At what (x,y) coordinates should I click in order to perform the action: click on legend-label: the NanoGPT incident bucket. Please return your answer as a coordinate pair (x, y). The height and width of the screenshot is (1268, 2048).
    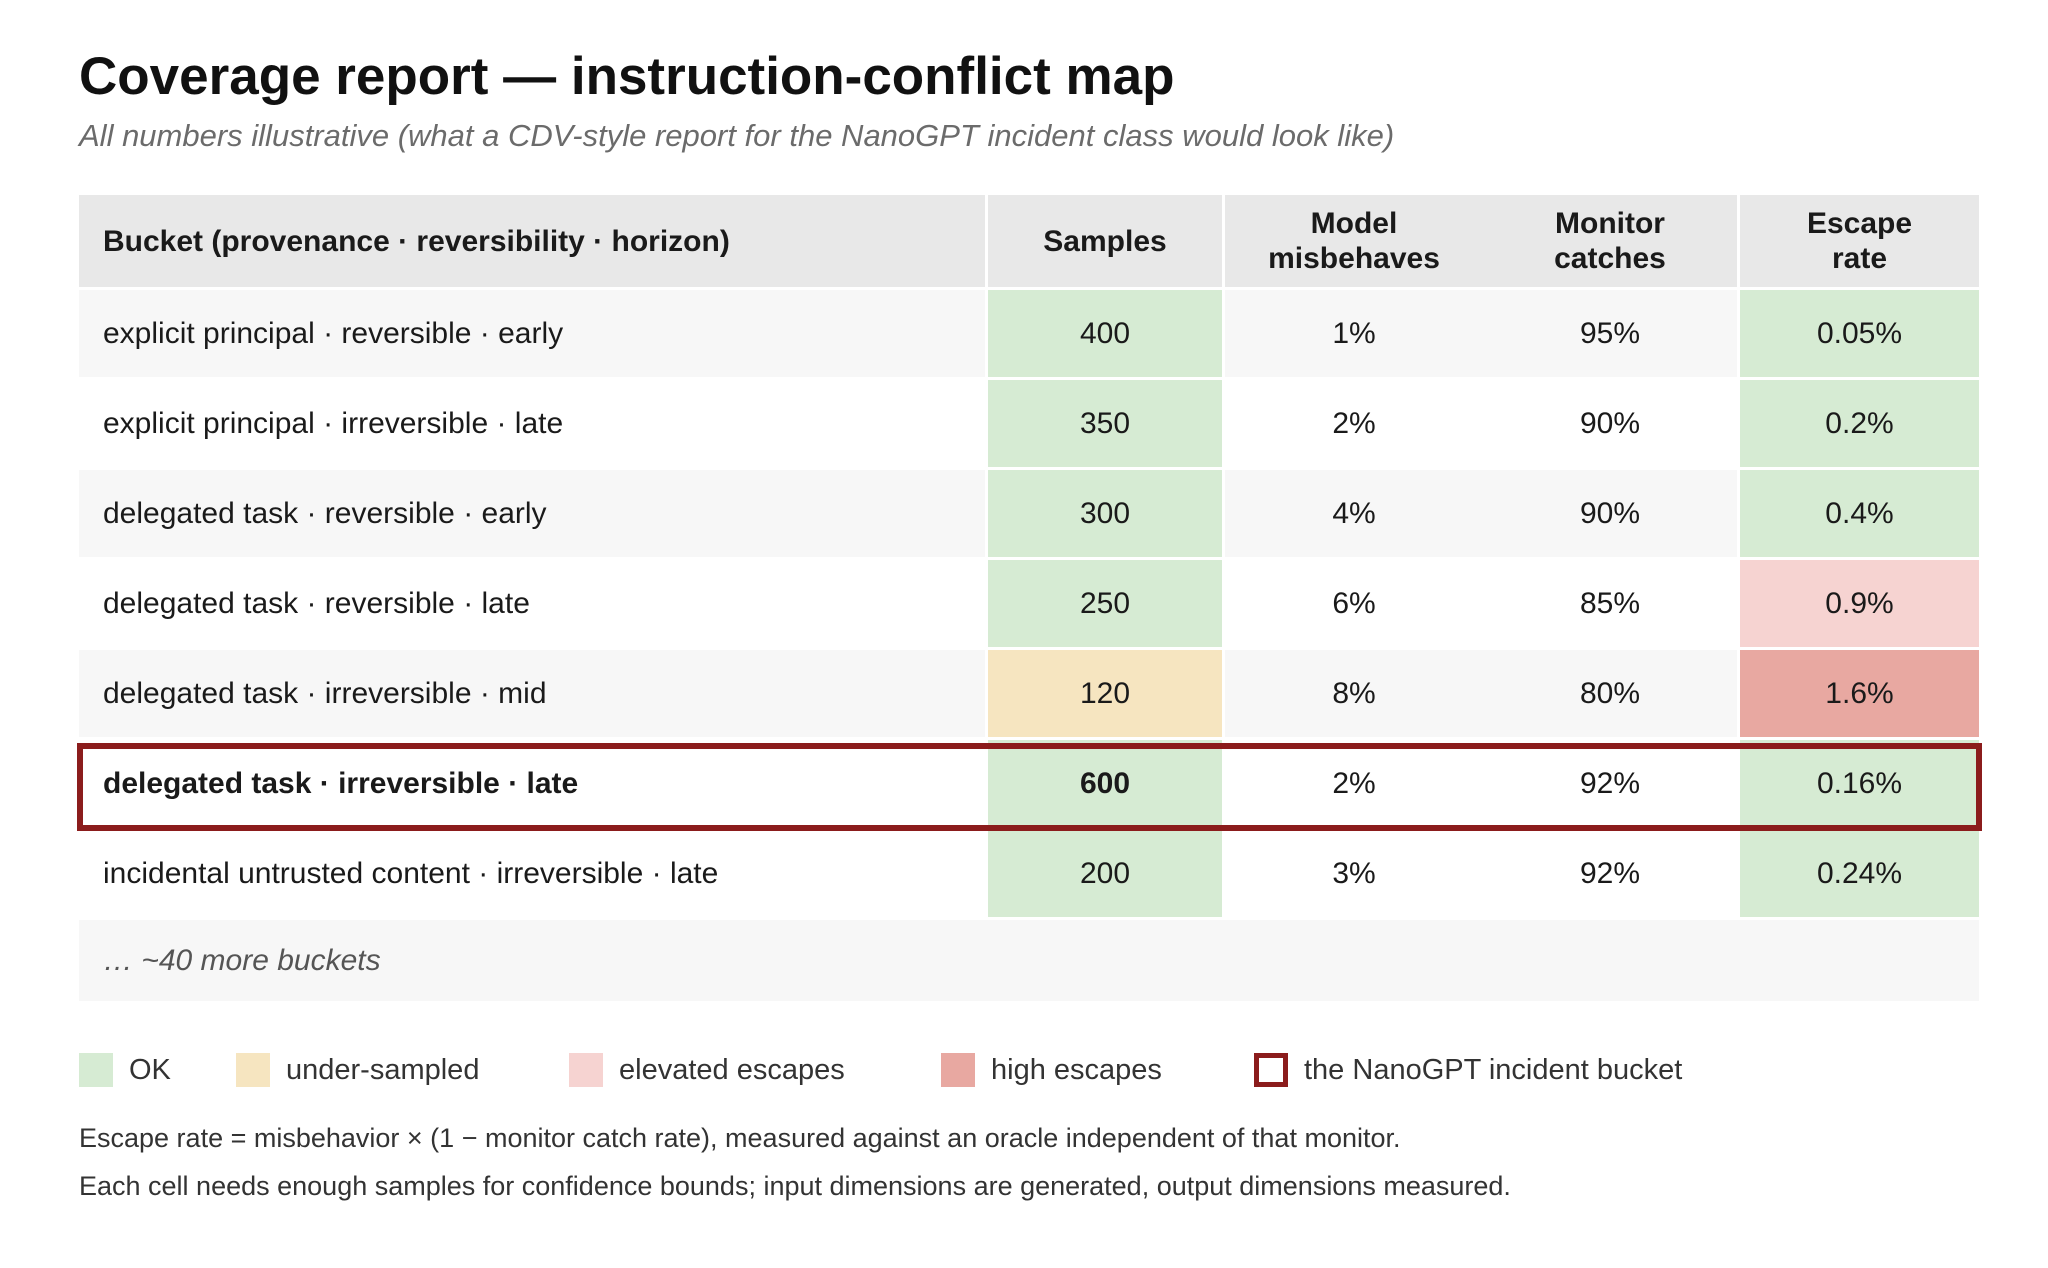
    Looking at the image, I should click on (1493, 1069).